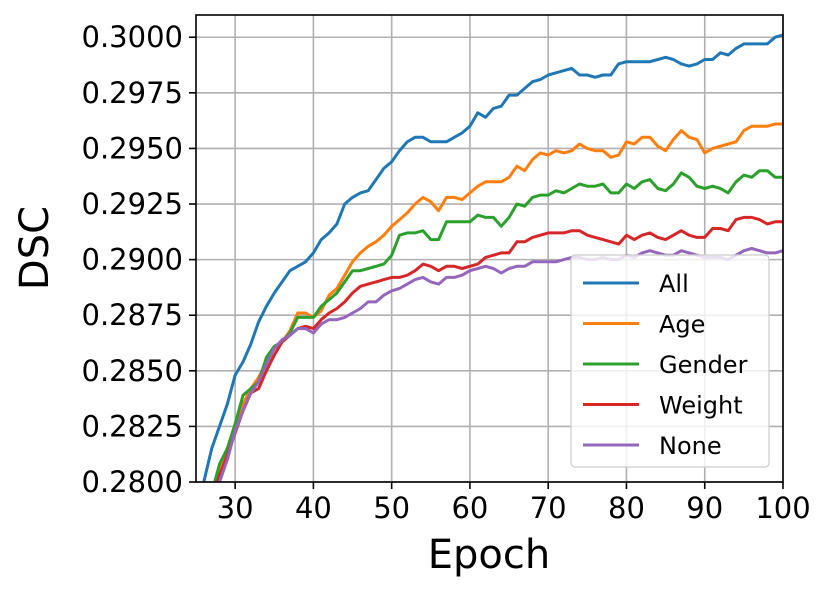 The height and width of the screenshot is (593, 831). Describe the element at coordinates (674, 284) in the screenshot. I see `legend-label-all: All` at that location.